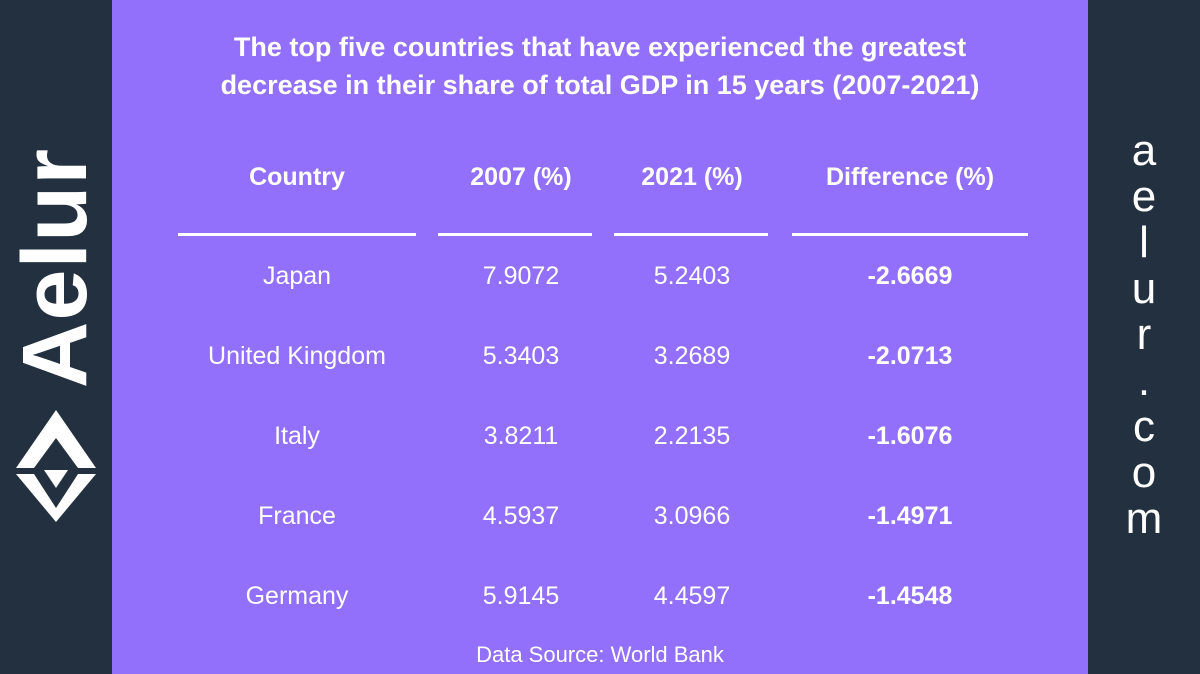 The height and width of the screenshot is (674, 1200). What do you see at coordinates (600, 654) in the screenshot?
I see `data-source: Data Source: World Bank` at bounding box center [600, 654].